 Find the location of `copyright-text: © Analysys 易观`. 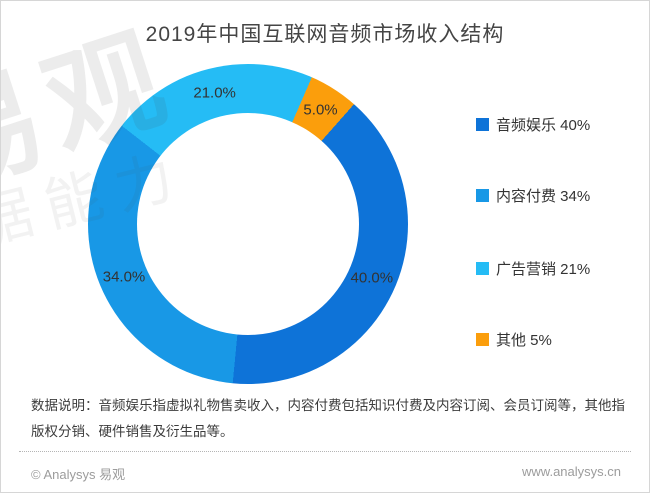

copyright-text: © Analysys 易观 is located at coordinates (78, 474).